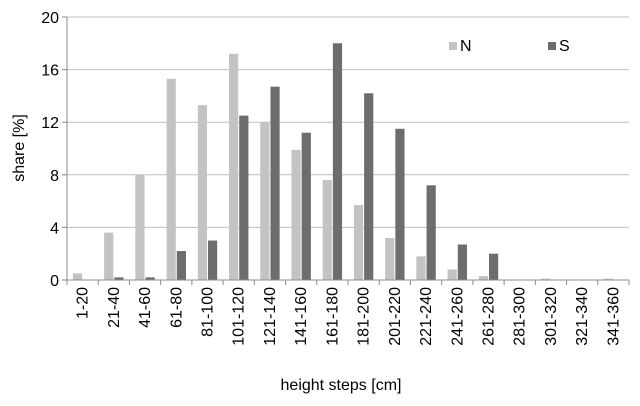 The image size is (640, 406). Describe the element at coordinates (332, 316) in the screenshot. I see `x-tick-label: 161-180` at that location.